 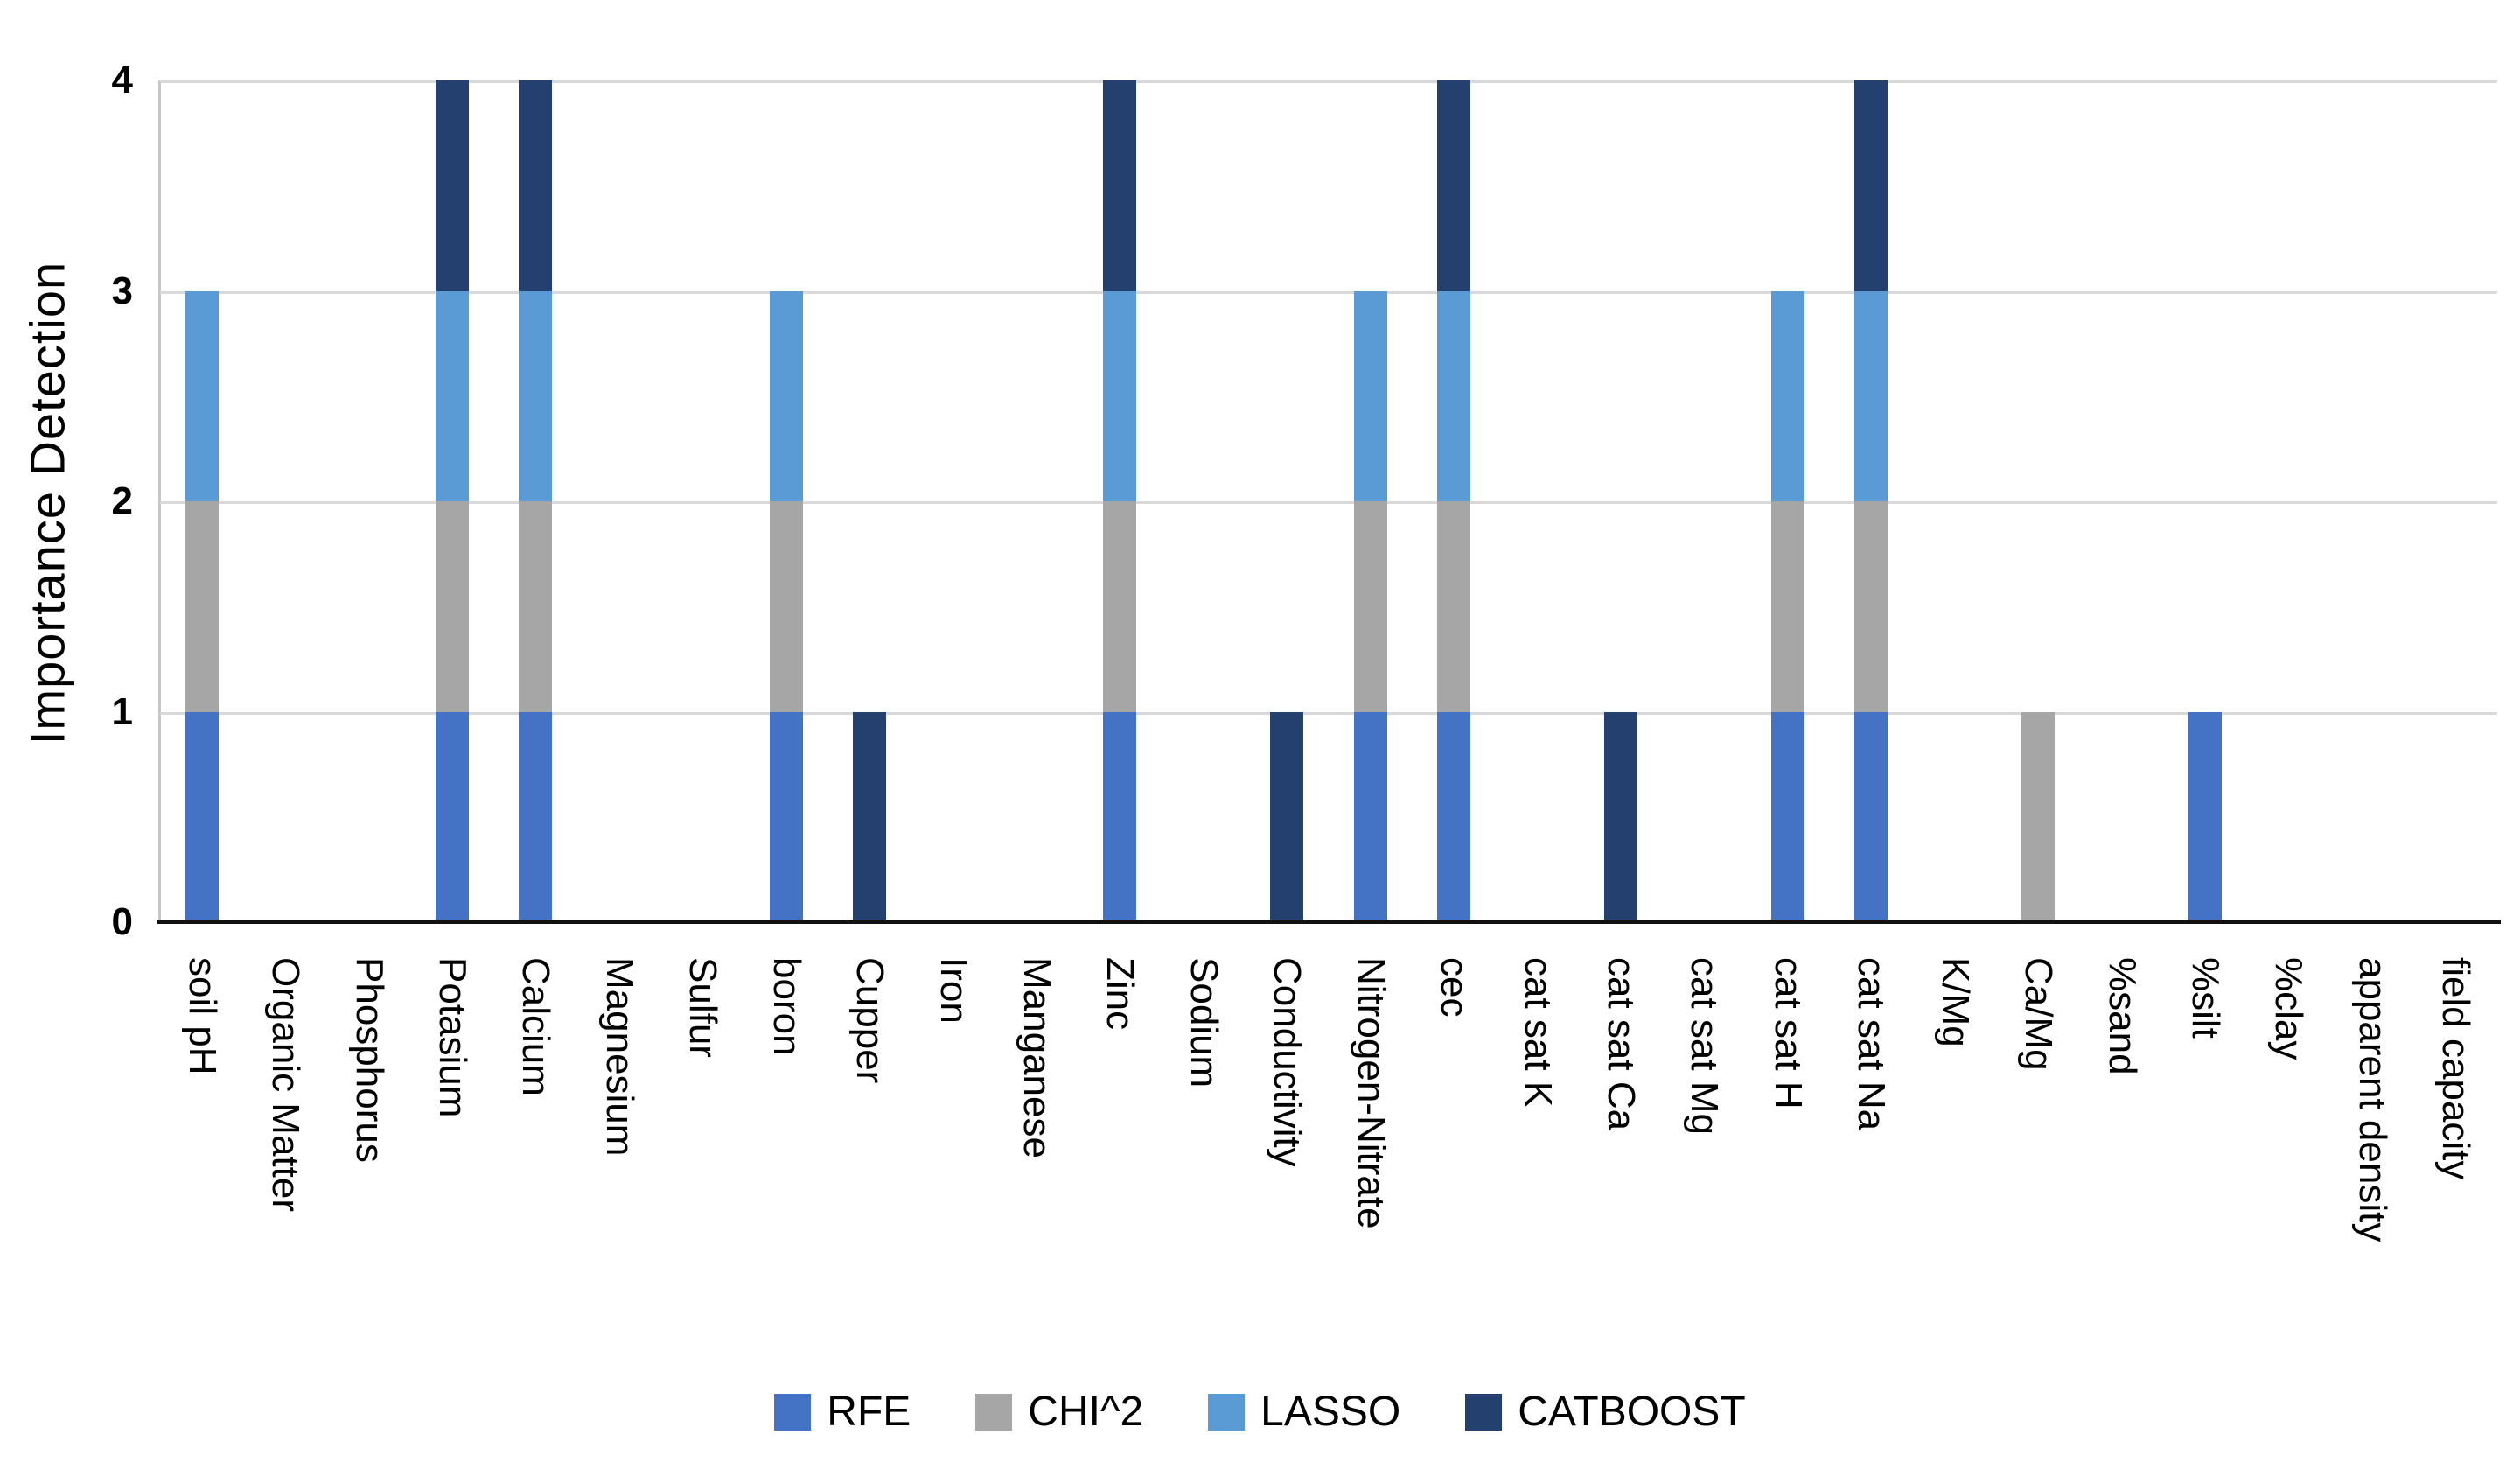 What do you see at coordinates (1370, 606) in the screenshot?
I see `bar-segment-chi2-nitrogen-nitrate` at bounding box center [1370, 606].